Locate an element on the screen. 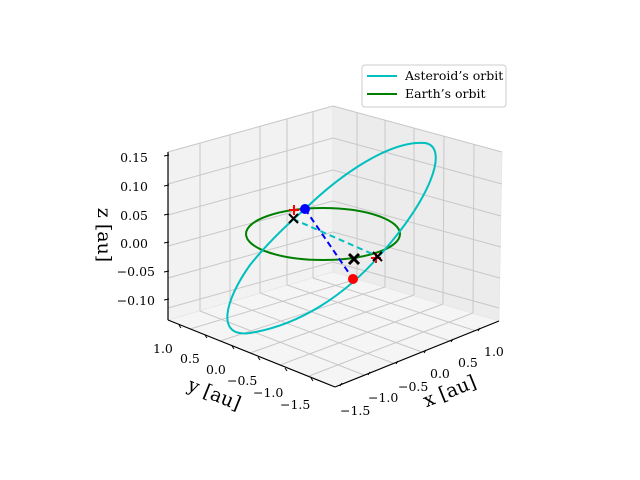 The height and width of the screenshot is (480, 640). earth-orbit is located at coordinates (323, 234).